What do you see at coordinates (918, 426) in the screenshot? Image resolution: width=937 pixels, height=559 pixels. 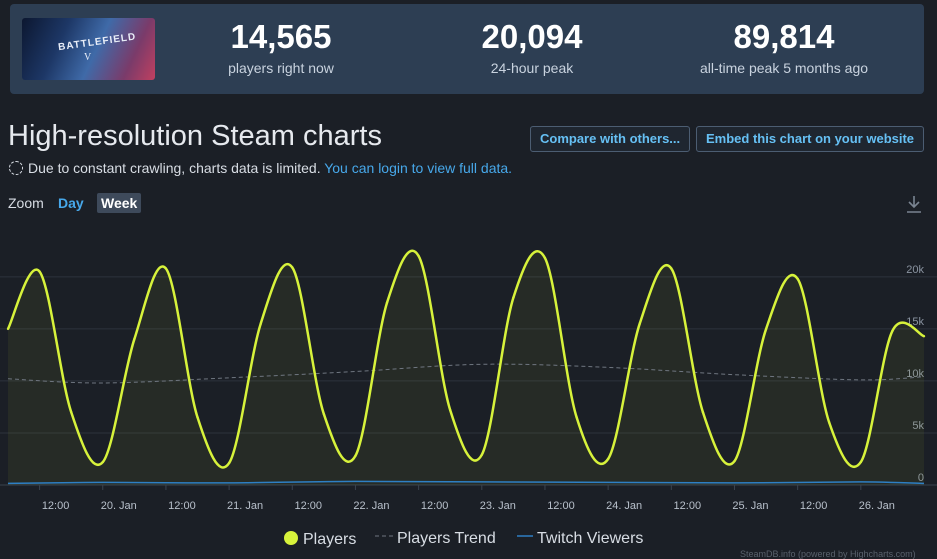 I see `y-tick-label: 5k` at bounding box center [918, 426].